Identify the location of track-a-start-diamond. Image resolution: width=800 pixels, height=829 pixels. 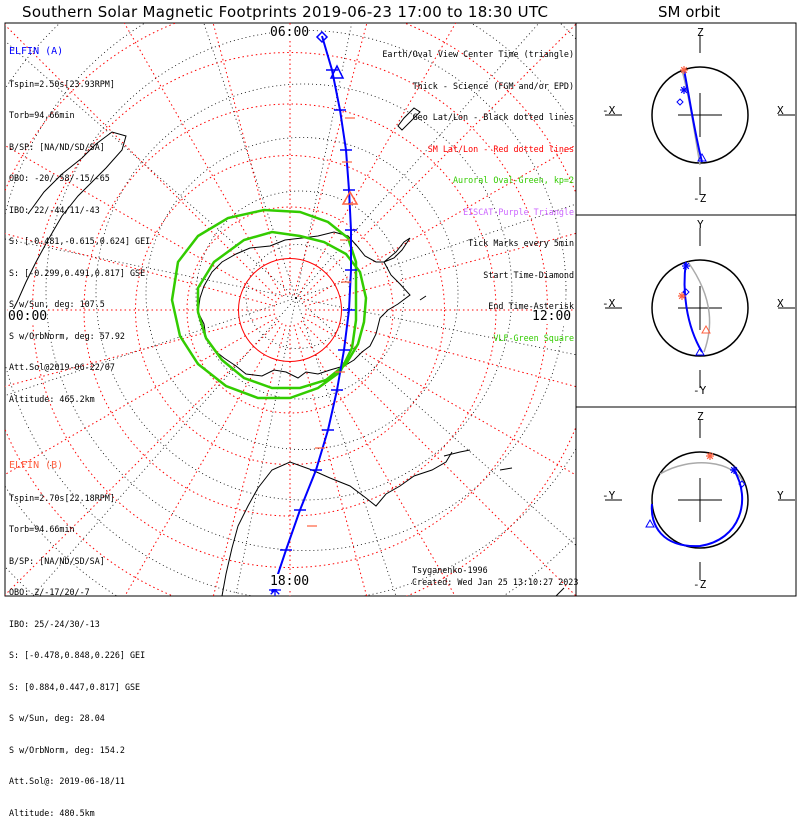
(322, 37).